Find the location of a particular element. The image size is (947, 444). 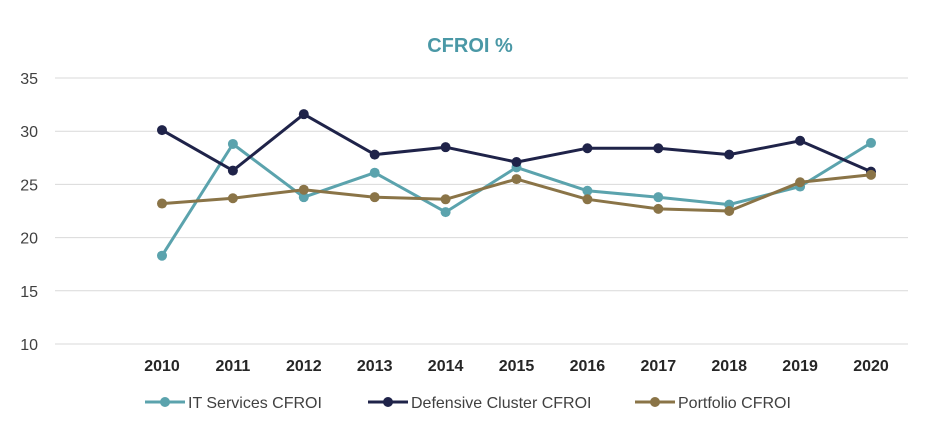

legend-label: IT Services CFROI is located at coordinates (255, 403).